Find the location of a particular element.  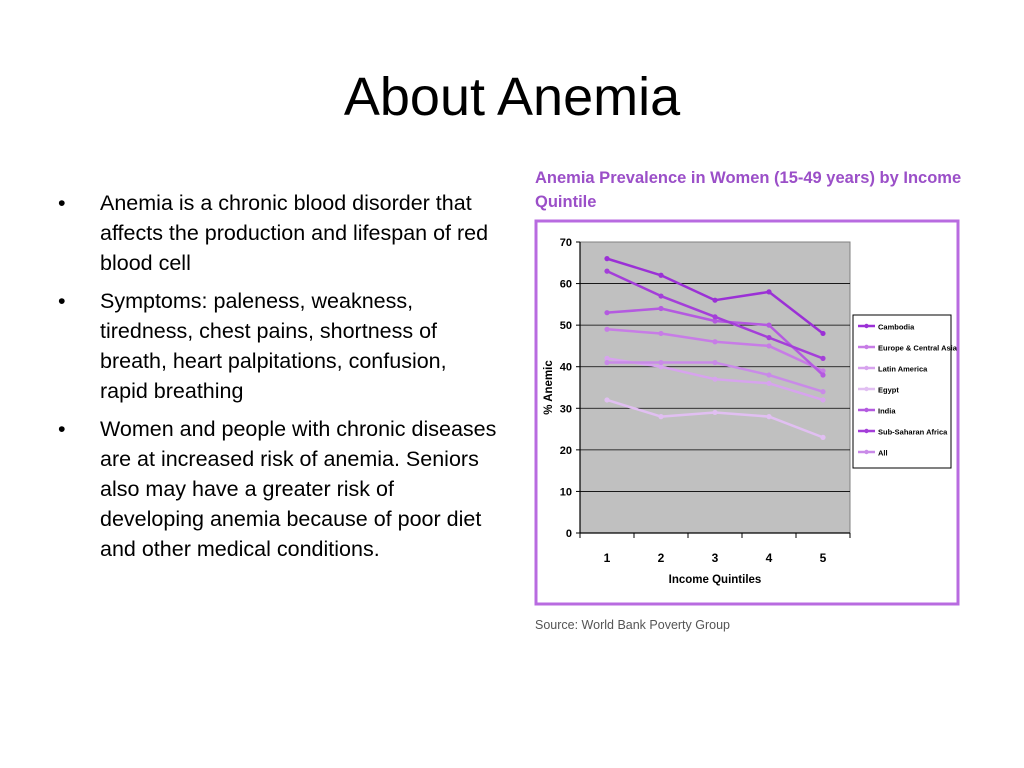

x-tick-label: 1 is located at coordinates (607, 558).